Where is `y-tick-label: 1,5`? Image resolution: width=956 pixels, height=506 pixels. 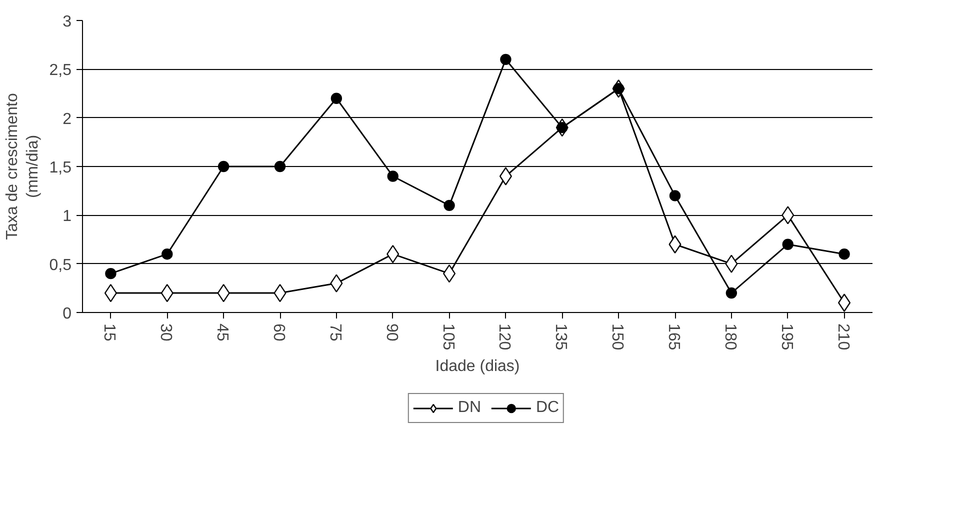
y-tick-label: 1,5 is located at coordinates (60, 168).